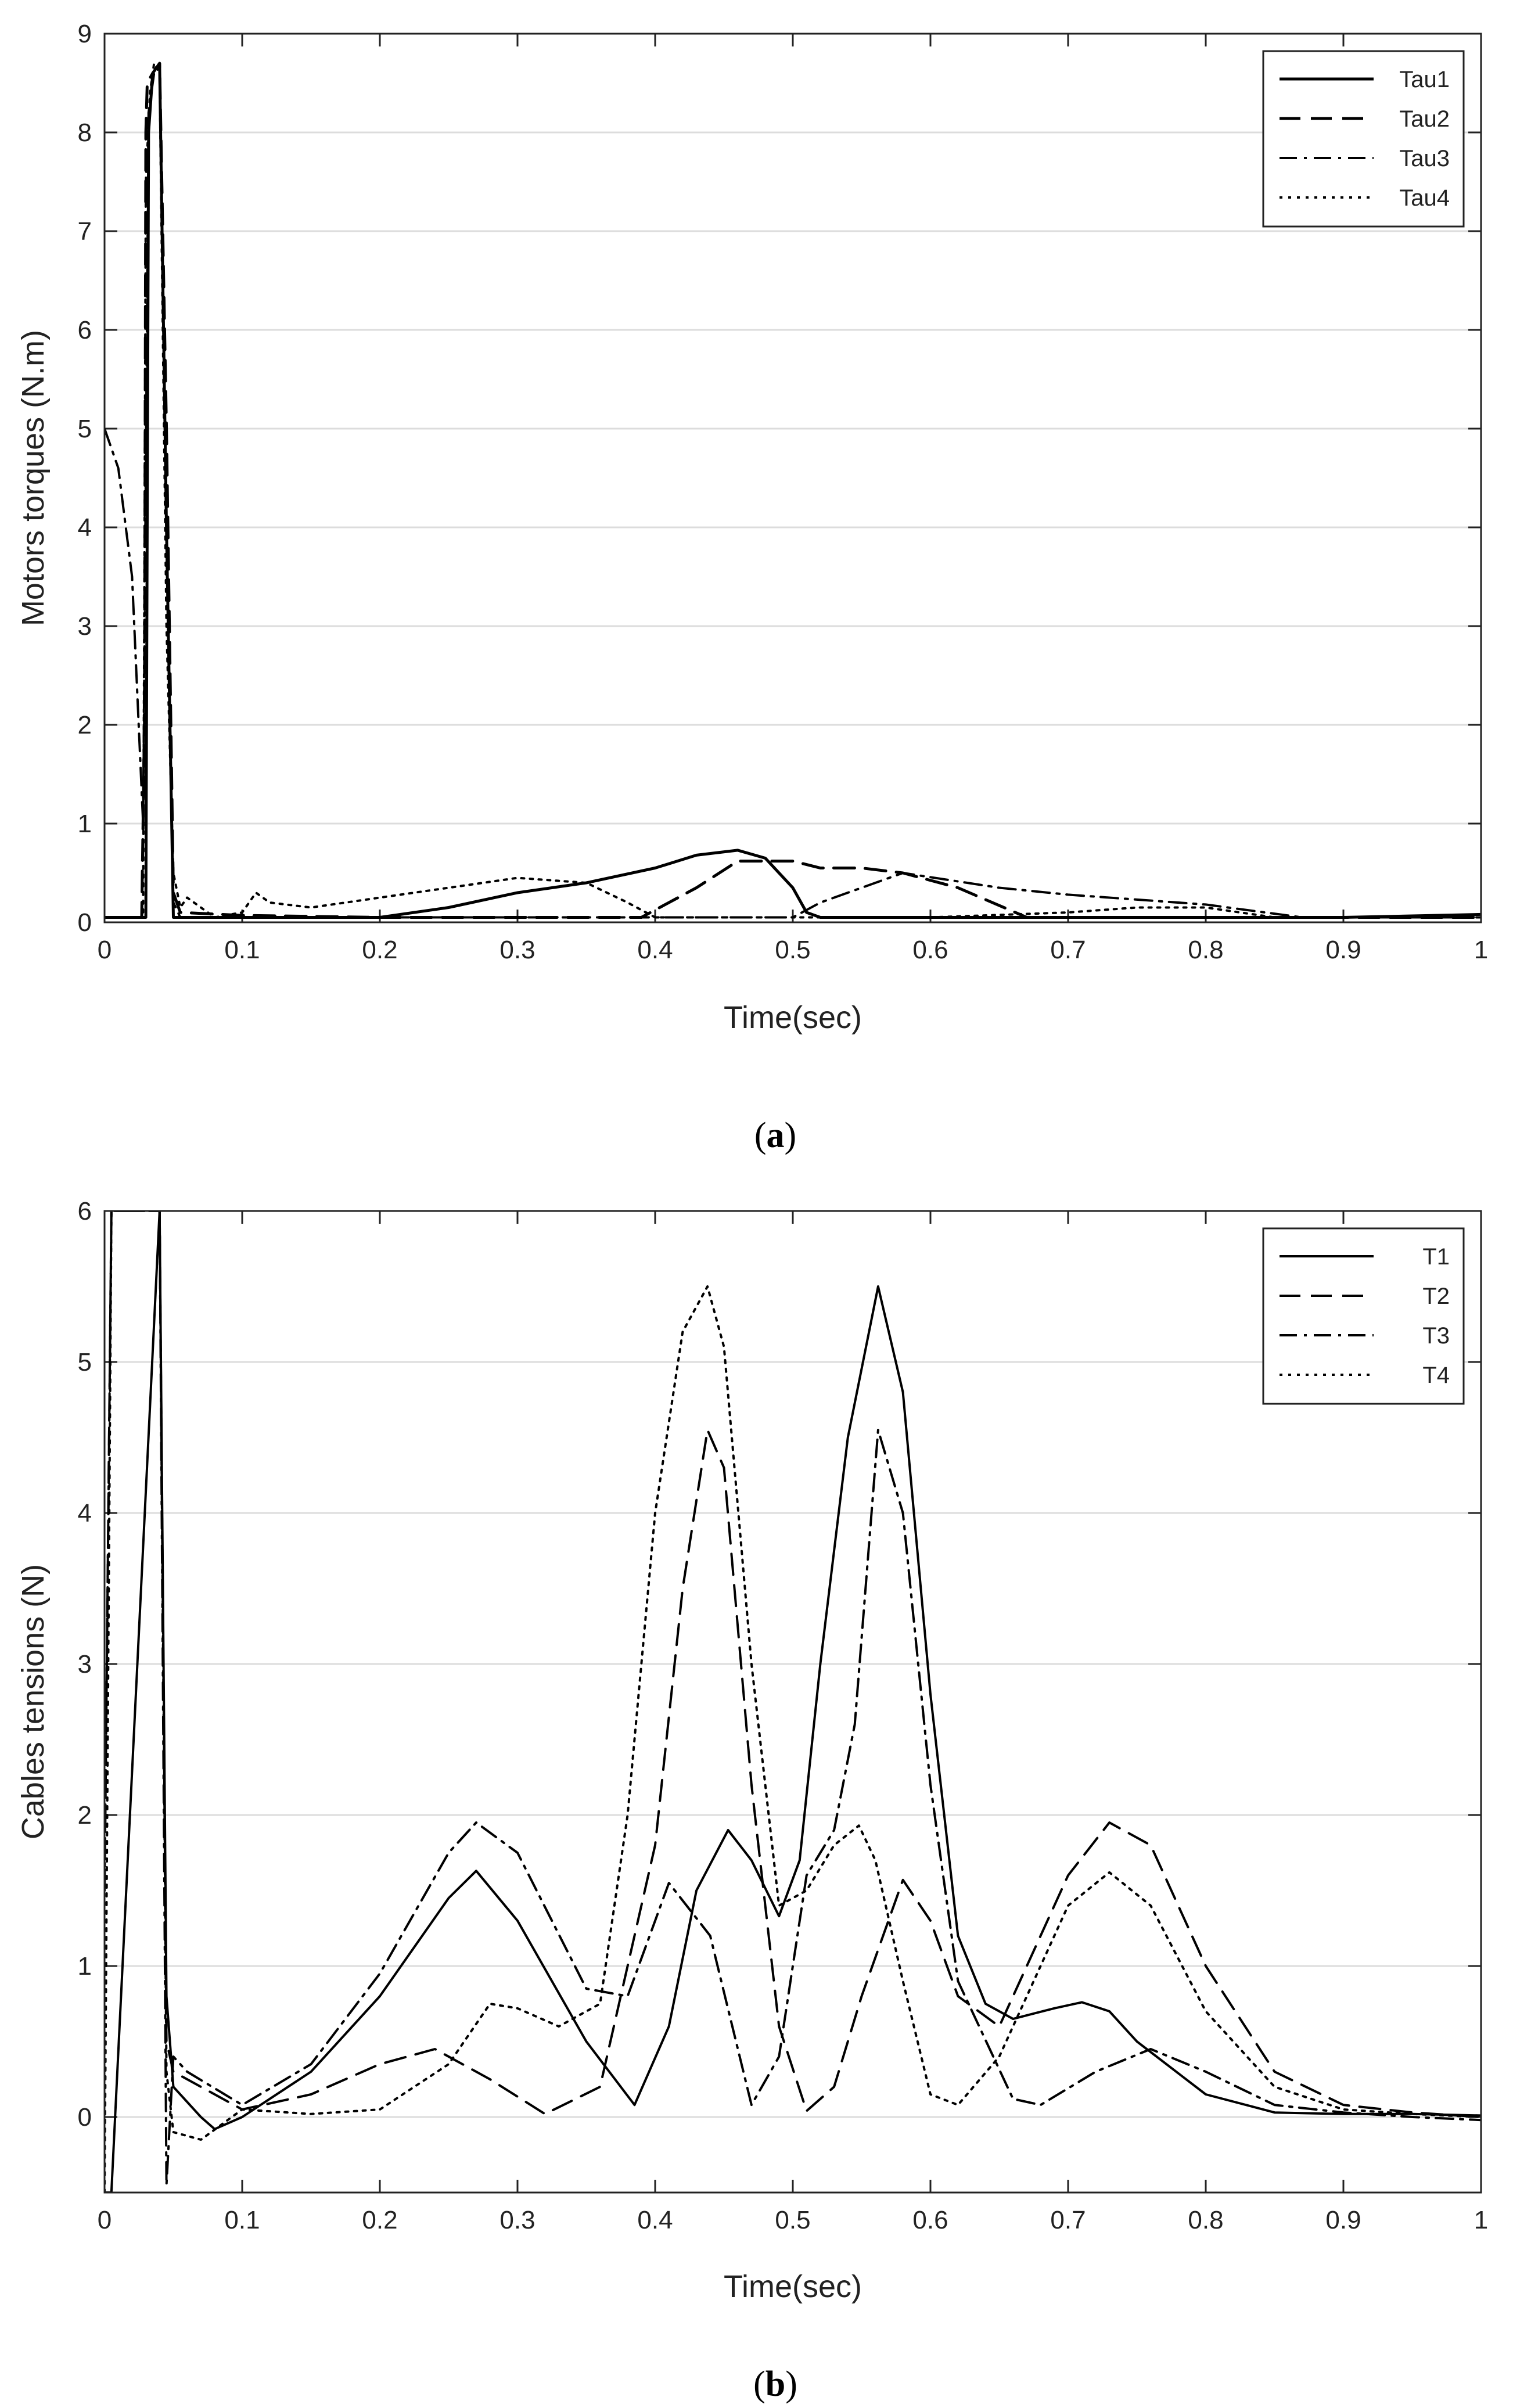 The height and width of the screenshot is (2408, 1531). What do you see at coordinates (1436, 1375) in the screenshot?
I see `legend-label: T4` at bounding box center [1436, 1375].